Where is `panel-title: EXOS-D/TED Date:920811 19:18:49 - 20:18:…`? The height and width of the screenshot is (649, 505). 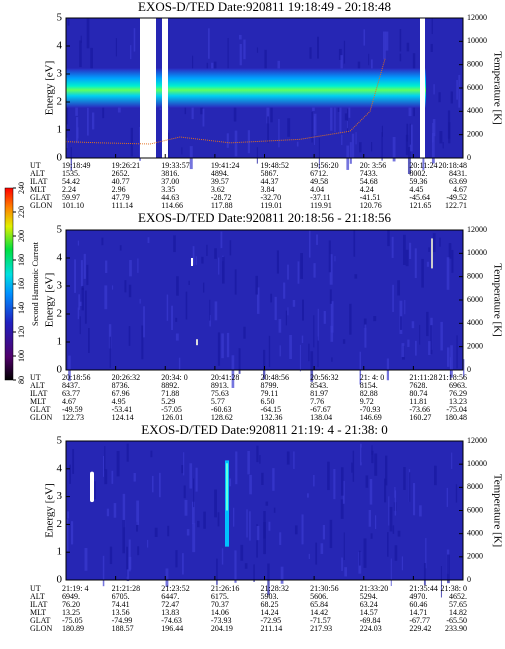 panel-title: EXOS-D/TED Date:920811 19:18:49 - 20:18:… is located at coordinates (264, 7).